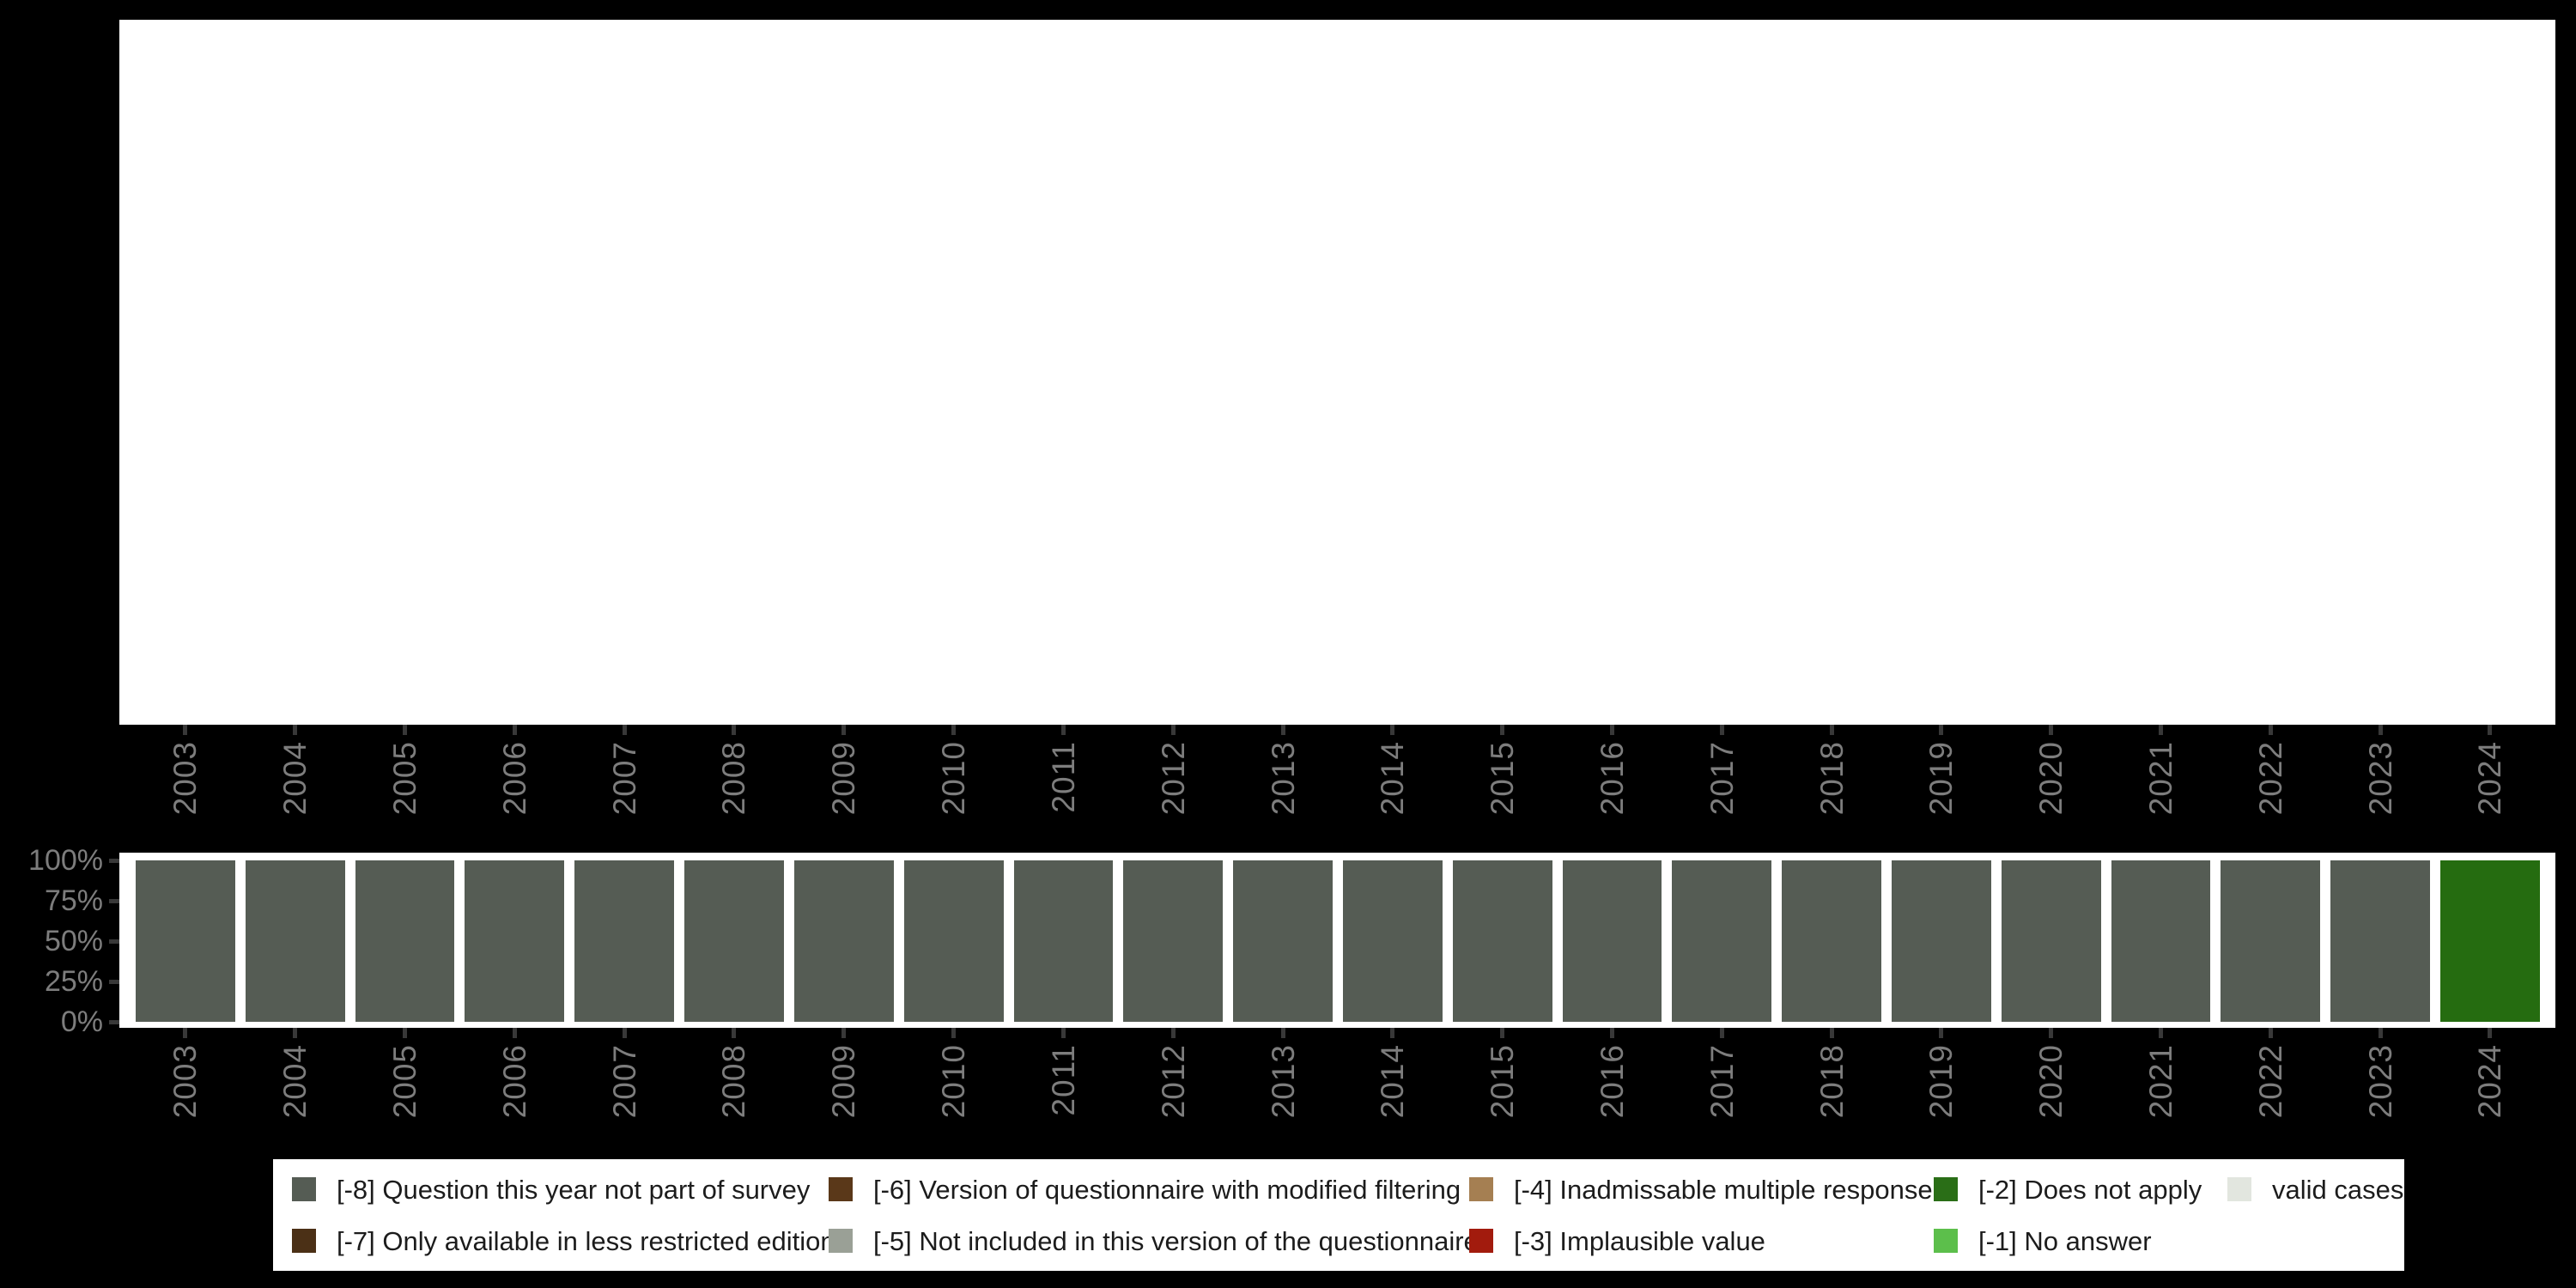 Image resolution: width=2576 pixels, height=1288 pixels. I want to click on year-cell: 2023, so click(2380, 770).